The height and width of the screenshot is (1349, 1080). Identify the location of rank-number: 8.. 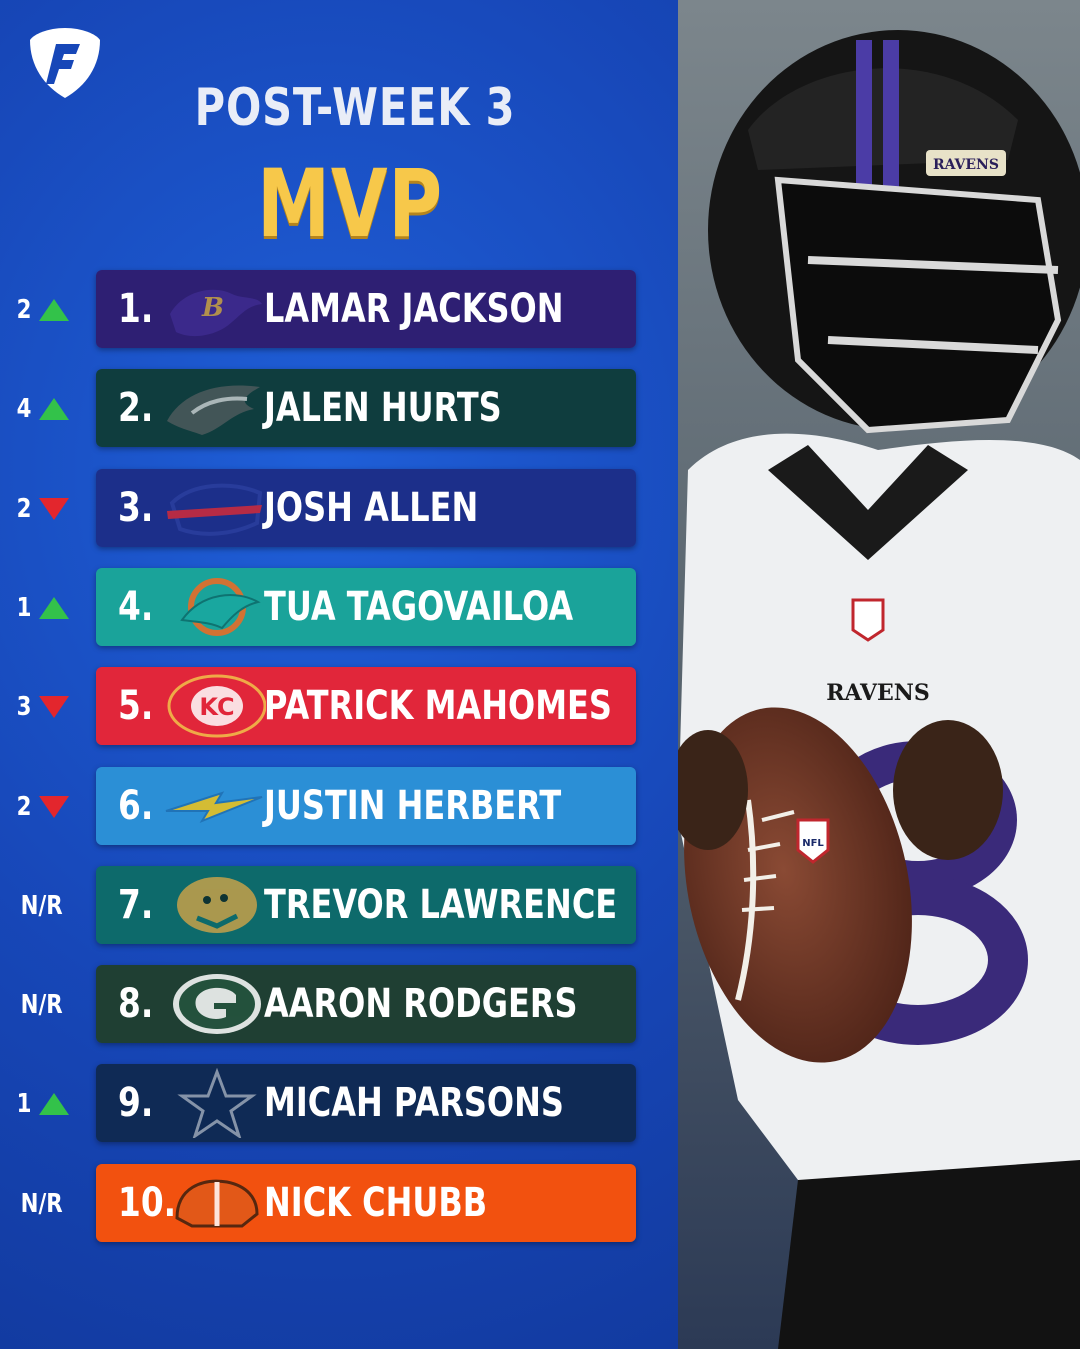
(136, 1004).